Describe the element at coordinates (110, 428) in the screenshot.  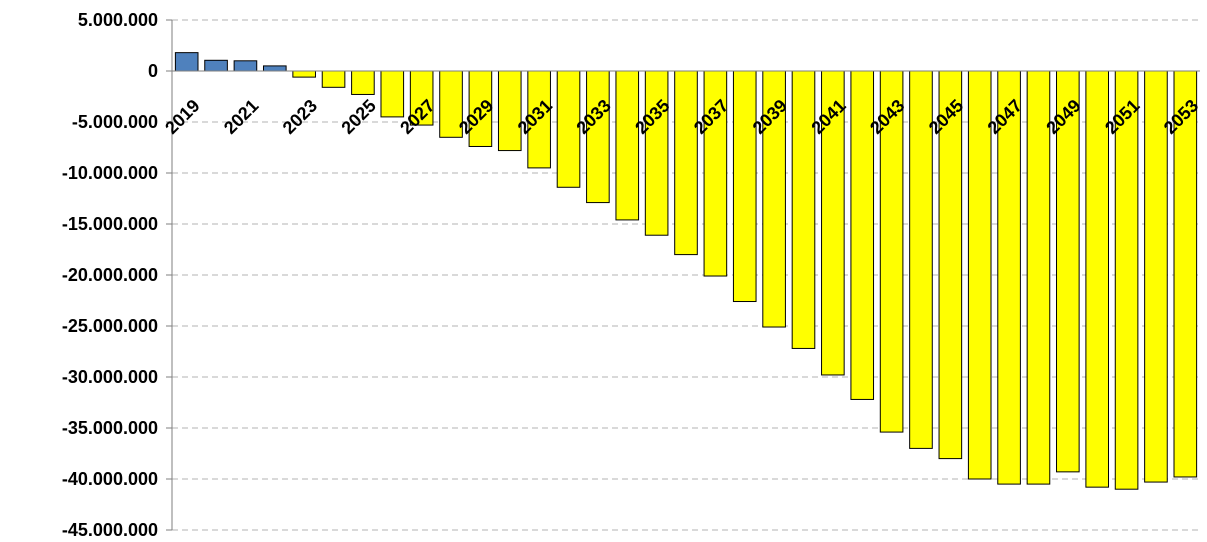
I see `y-tick-label: -35.000.000` at that location.